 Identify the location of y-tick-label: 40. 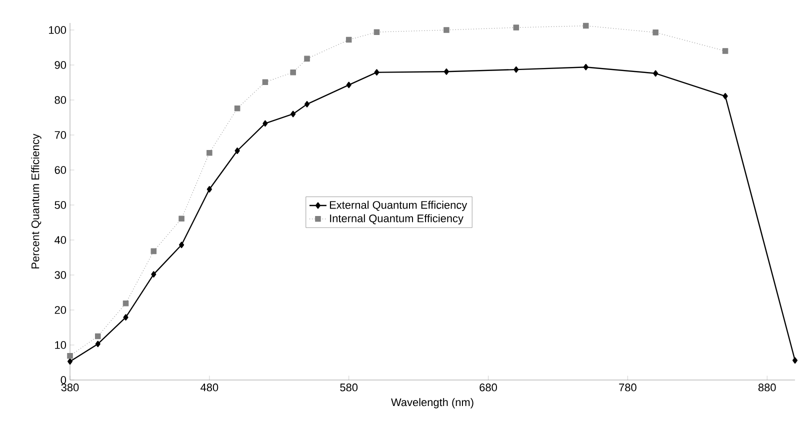
(60, 240).